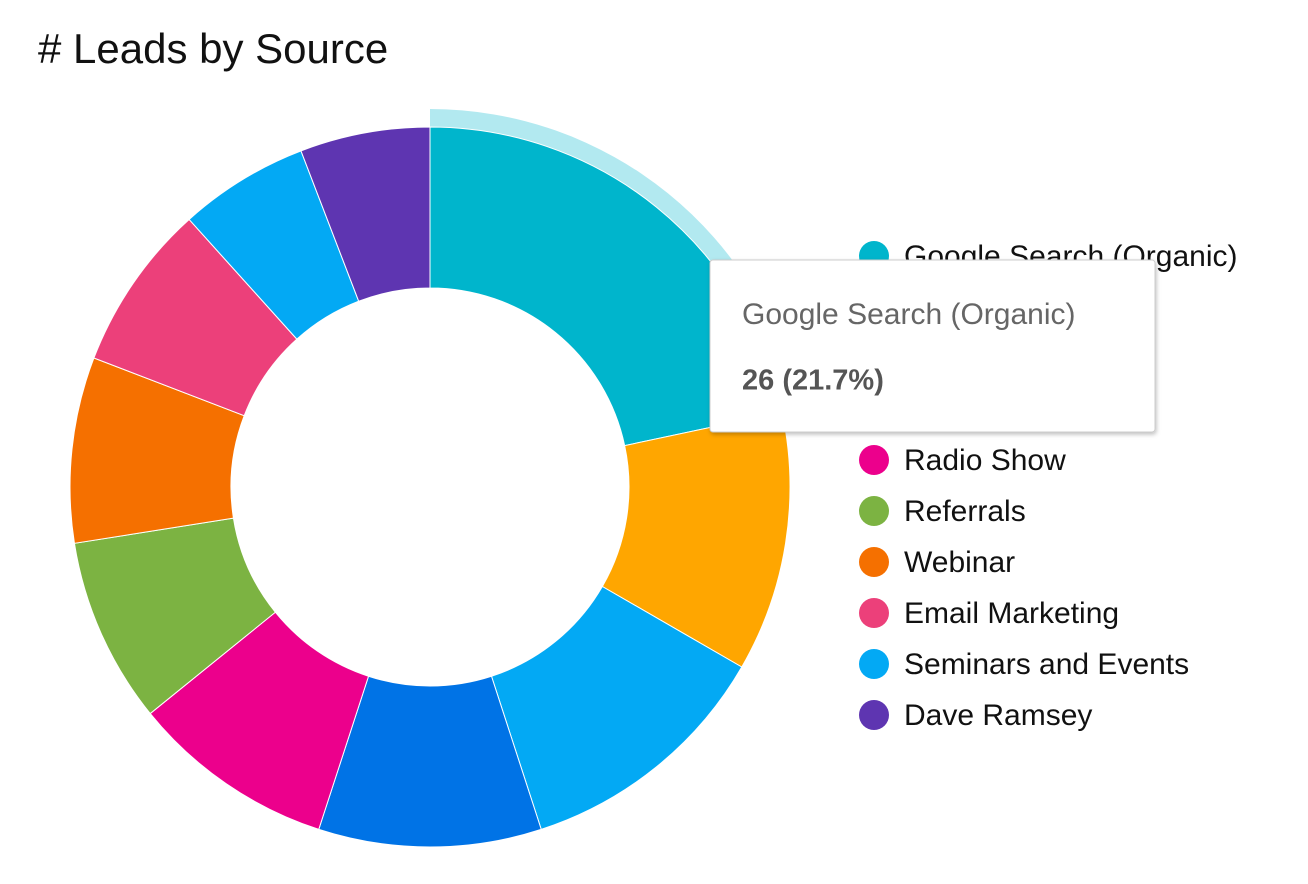  I want to click on legend-label: Dave Ramsey, so click(998, 715).